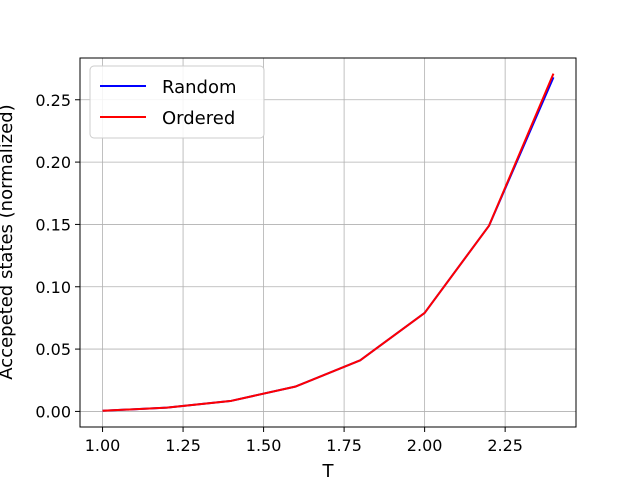 The width and height of the screenshot is (640, 480). Describe the element at coordinates (505, 445) in the screenshot. I see `x-tick-label: 2.25` at that location.